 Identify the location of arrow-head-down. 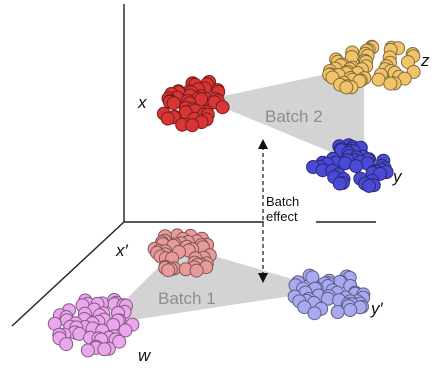
(263, 278).